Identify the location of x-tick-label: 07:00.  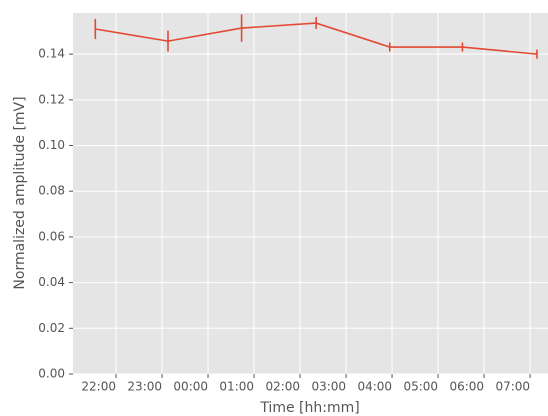
(512, 387).